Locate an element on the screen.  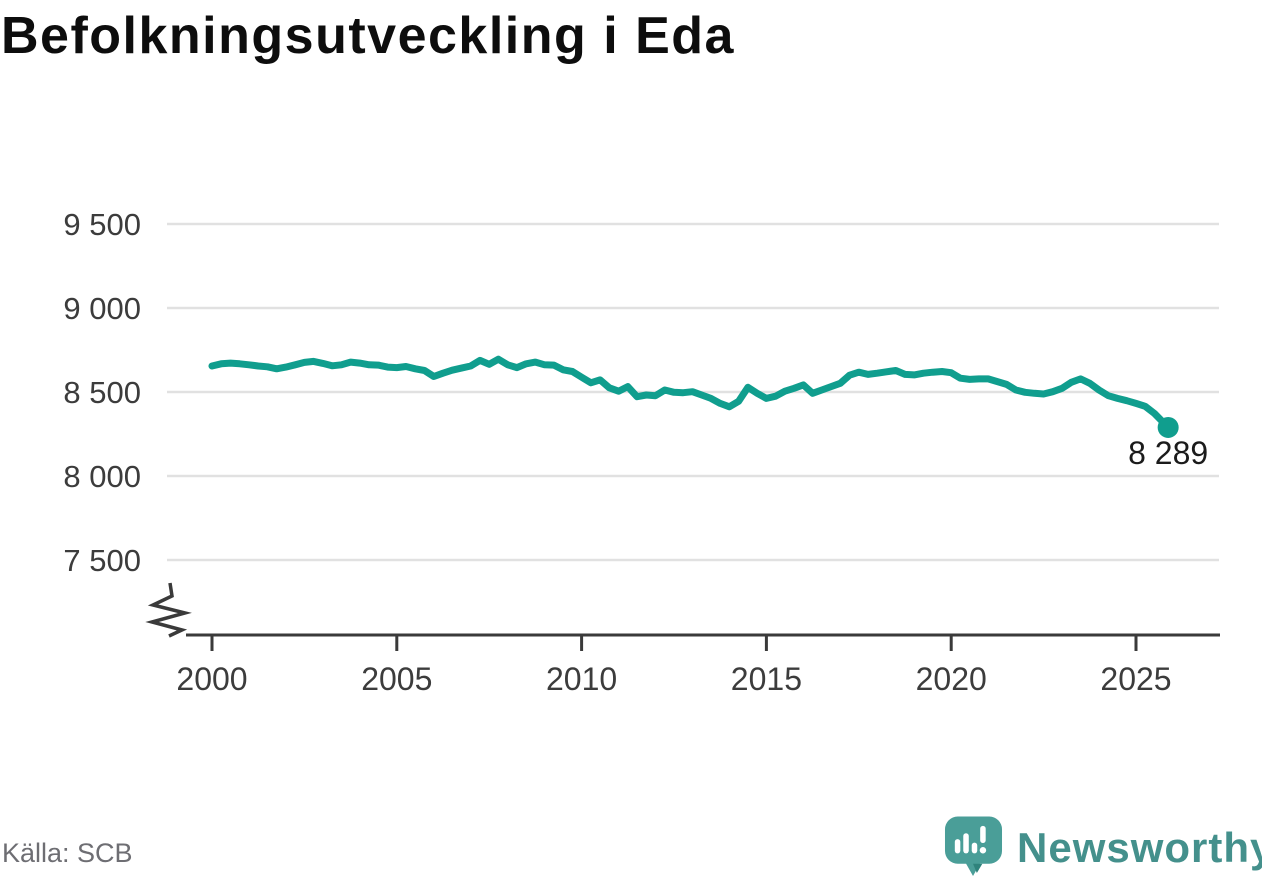
x-tick-label: 2000 is located at coordinates (211, 679).